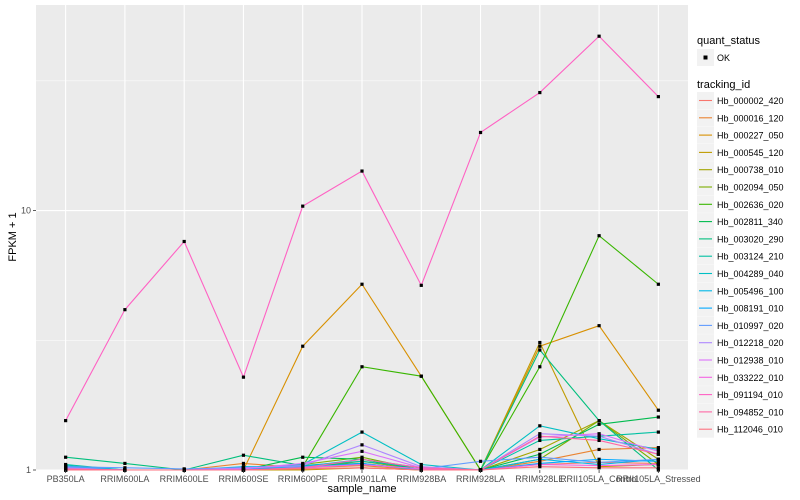 The height and width of the screenshot is (500, 800). I want to click on x-tick-label: RRIM600LE, so click(184, 479).